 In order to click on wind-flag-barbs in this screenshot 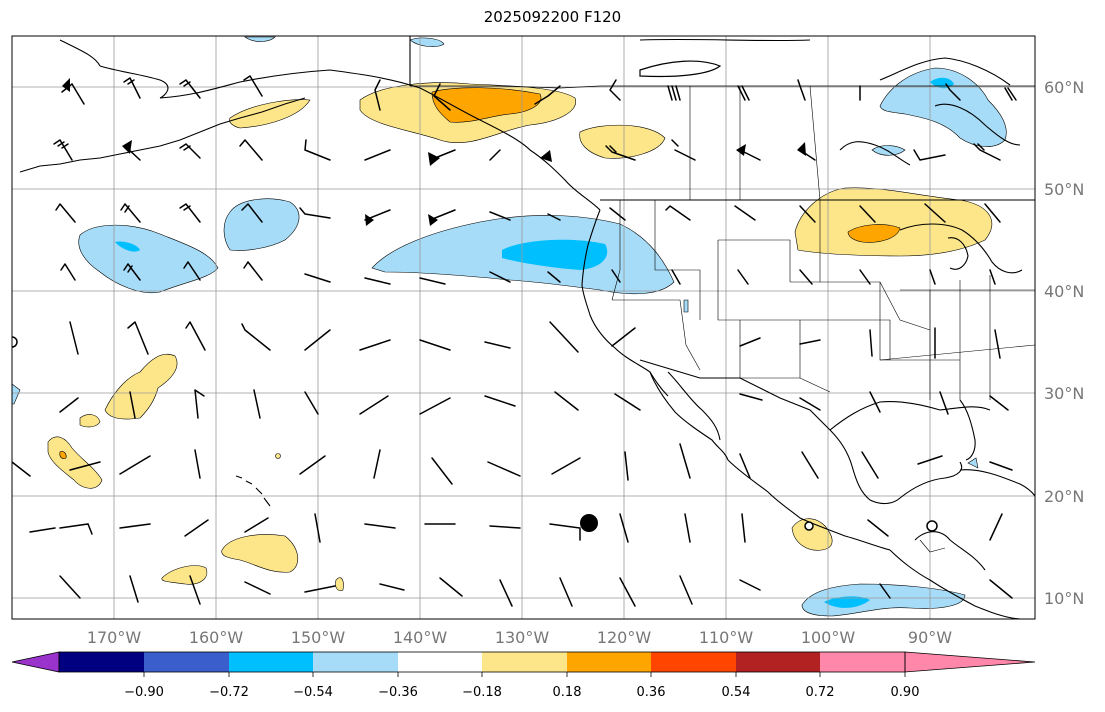, I will do `click(434, 152)`.